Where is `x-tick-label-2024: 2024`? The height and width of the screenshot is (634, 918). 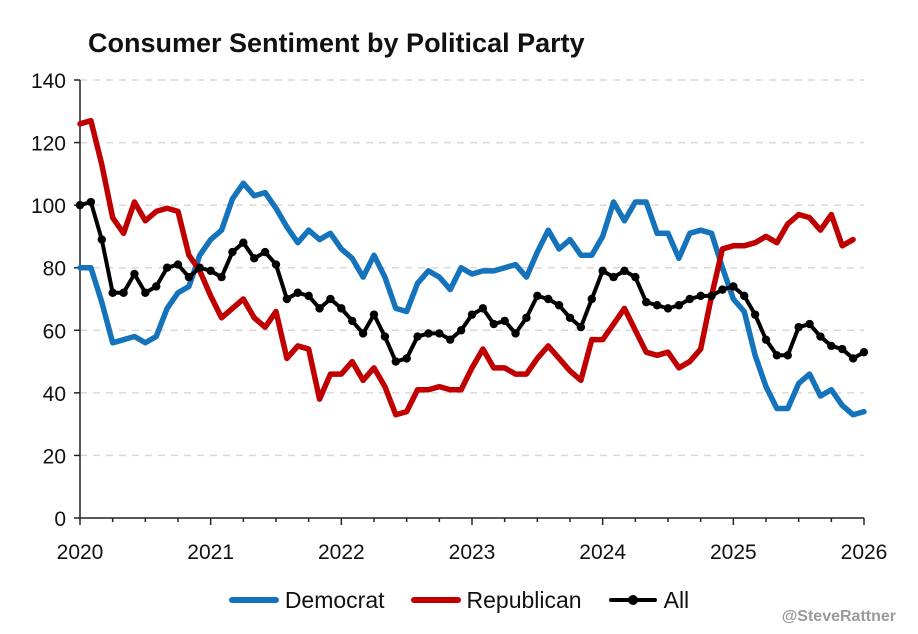 x-tick-label-2024: 2024 is located at coordinates (602, 552).